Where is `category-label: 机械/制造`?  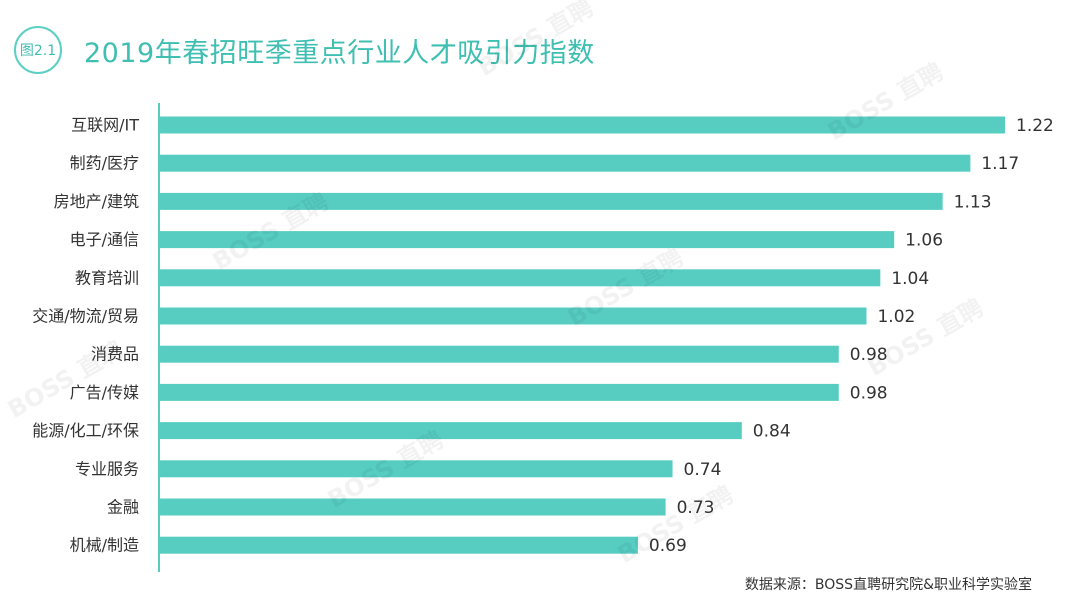
category-label: 机械/制造 is located at coordinates (104, 545).